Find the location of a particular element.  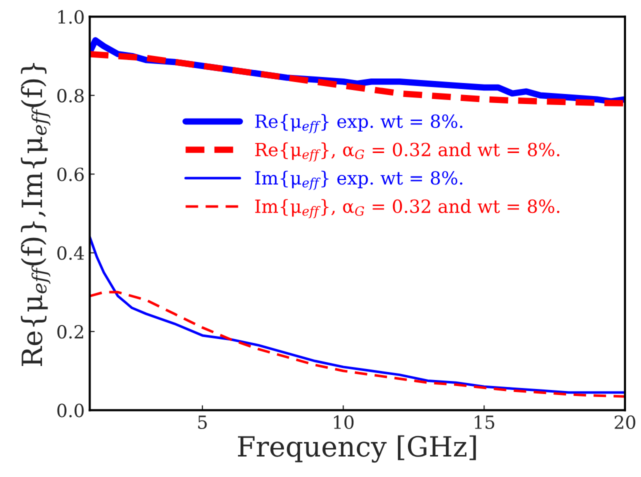

legend-label: Im{μ$_{eff}$}, α$_{G}$ = 0.32 and wt = 8%. is located at coordinates (407, 208).